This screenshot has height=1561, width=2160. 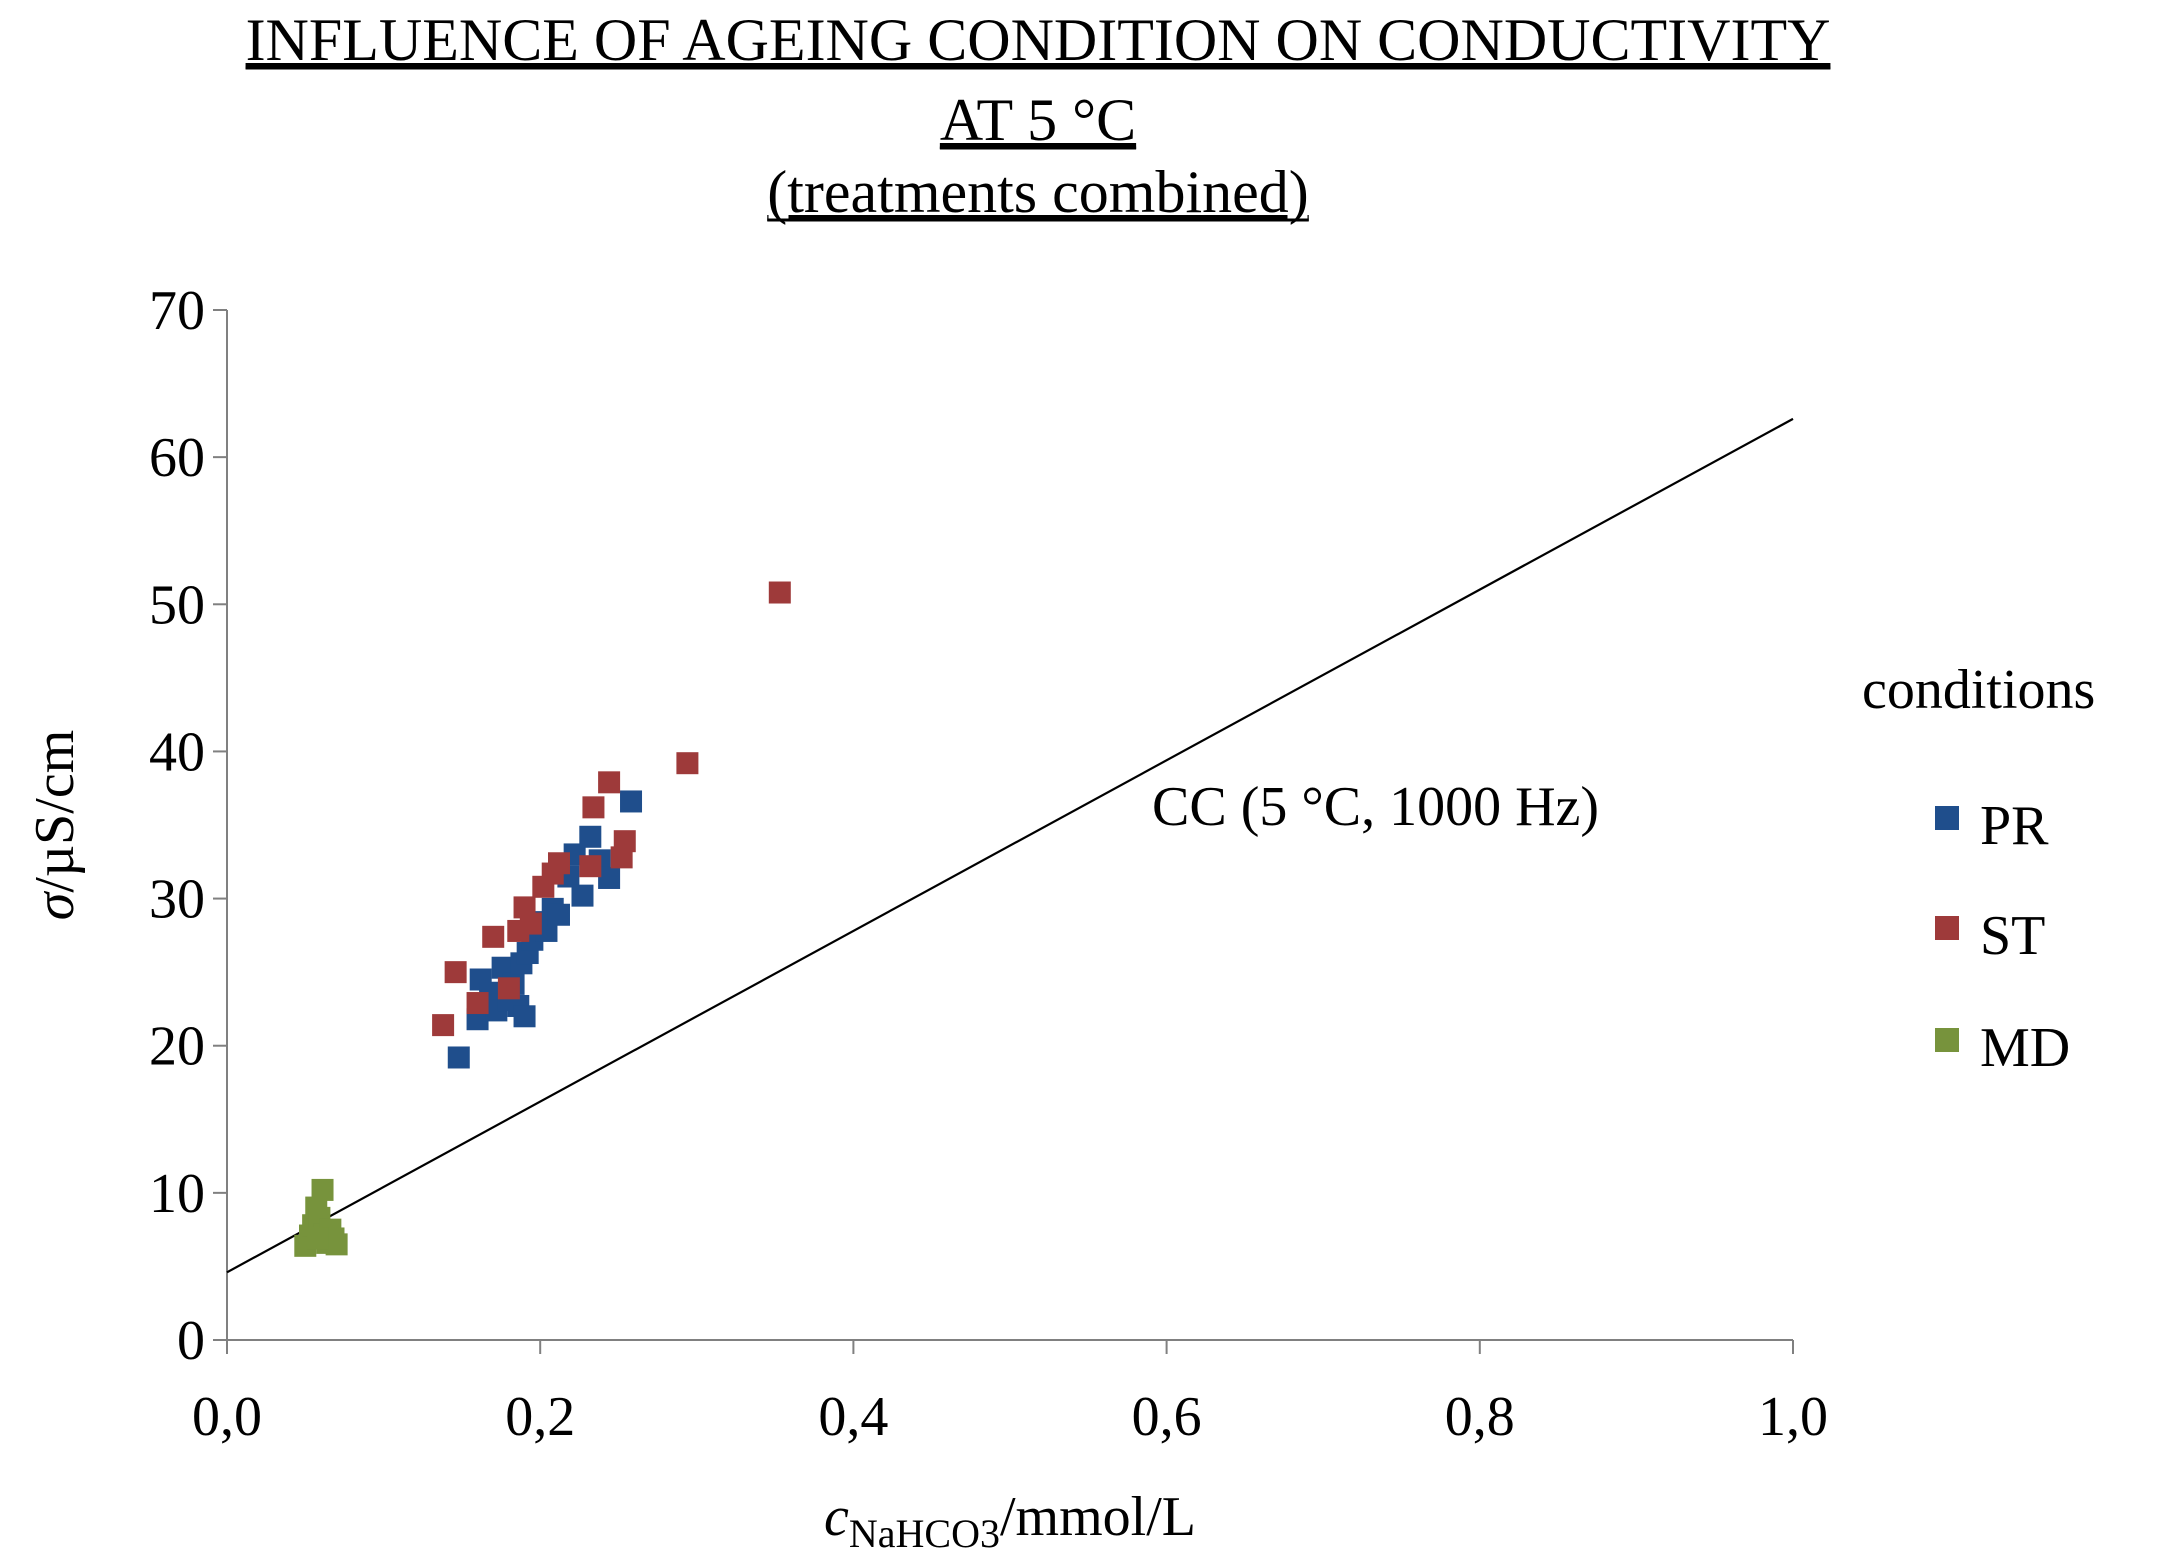 I want to click on y-tick-label: 30, so click(x=177, y=900).